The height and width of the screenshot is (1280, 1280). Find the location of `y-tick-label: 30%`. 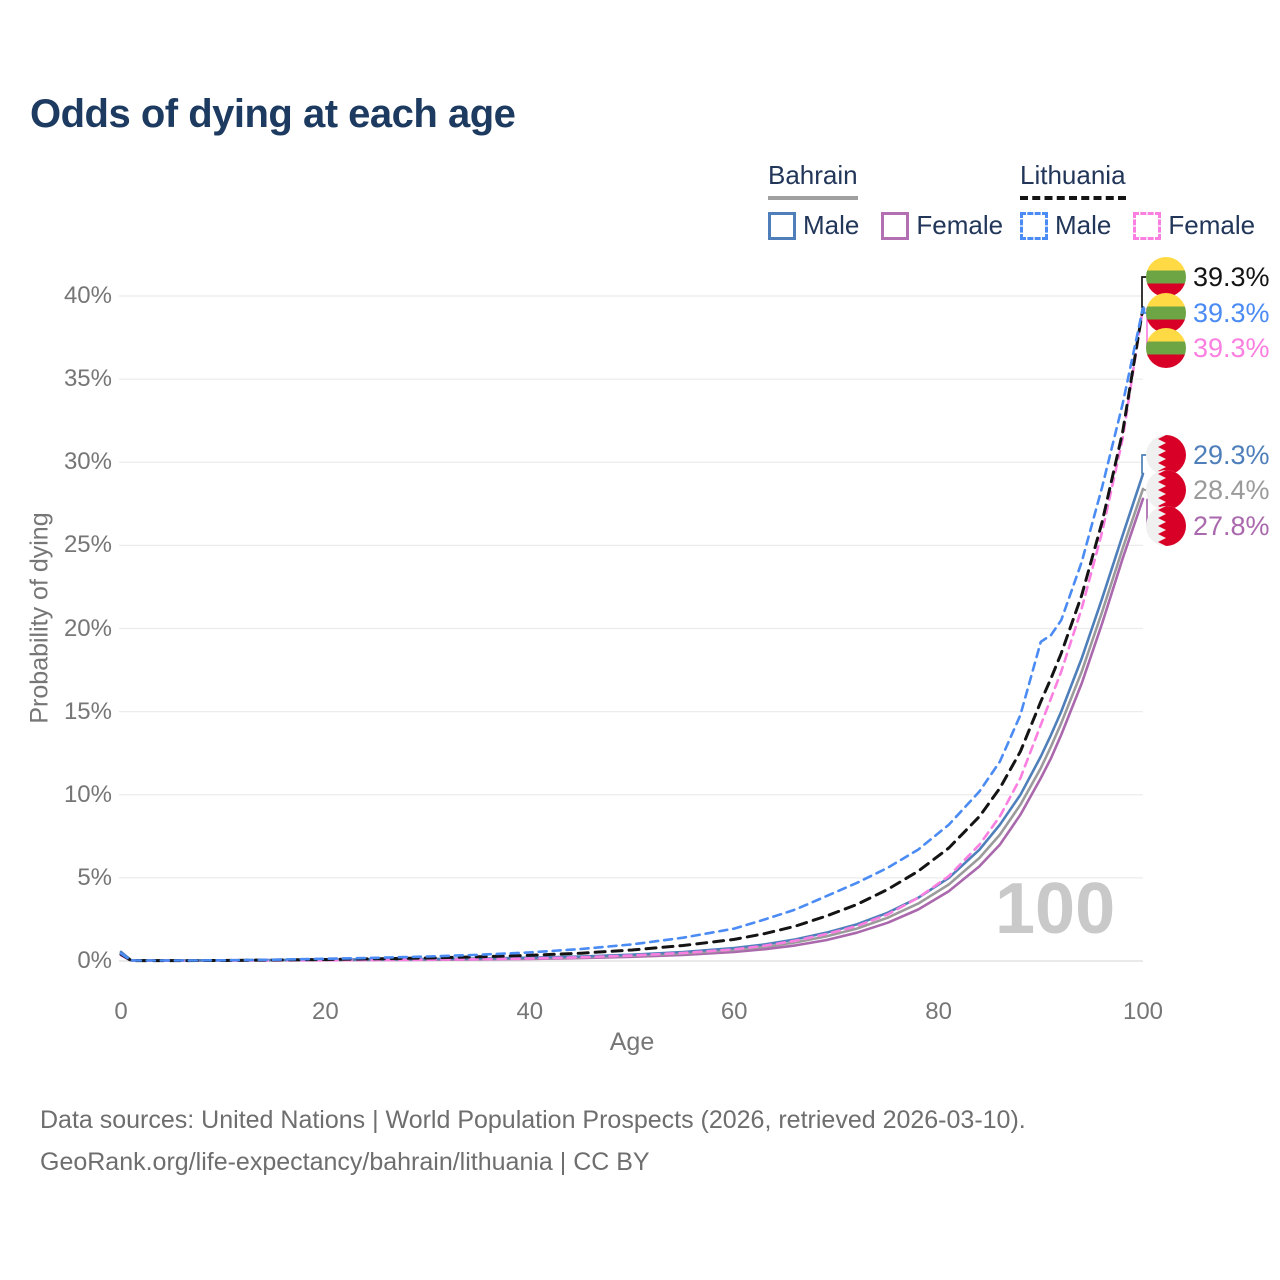

y-tick-label: 30% is located at coordinates (87, 462).